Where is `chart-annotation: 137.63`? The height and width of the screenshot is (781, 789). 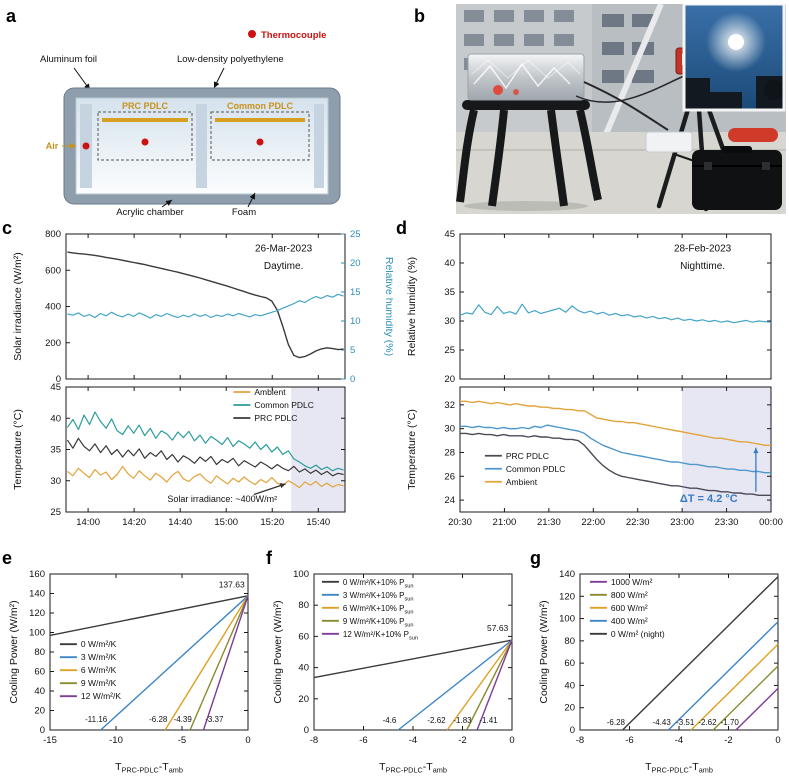 chart-annotation: 137.63 is located at coordinates (232, 585).